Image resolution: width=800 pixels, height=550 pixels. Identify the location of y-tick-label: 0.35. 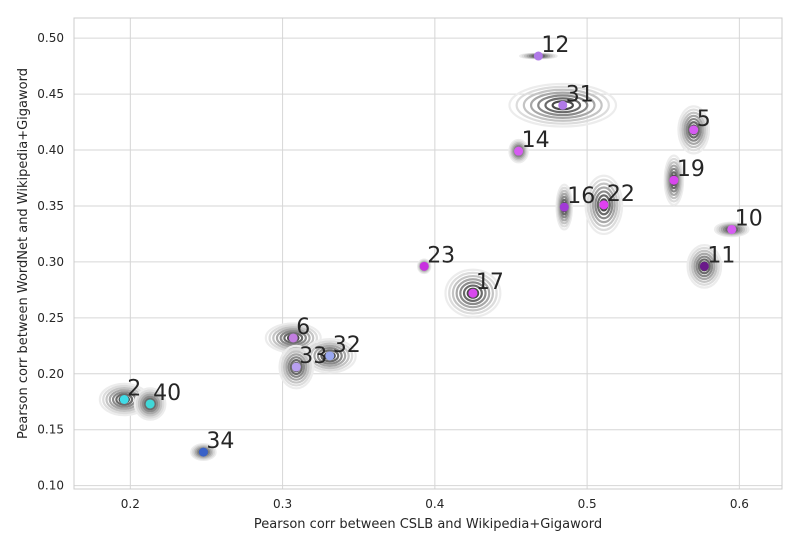
(50, 206).